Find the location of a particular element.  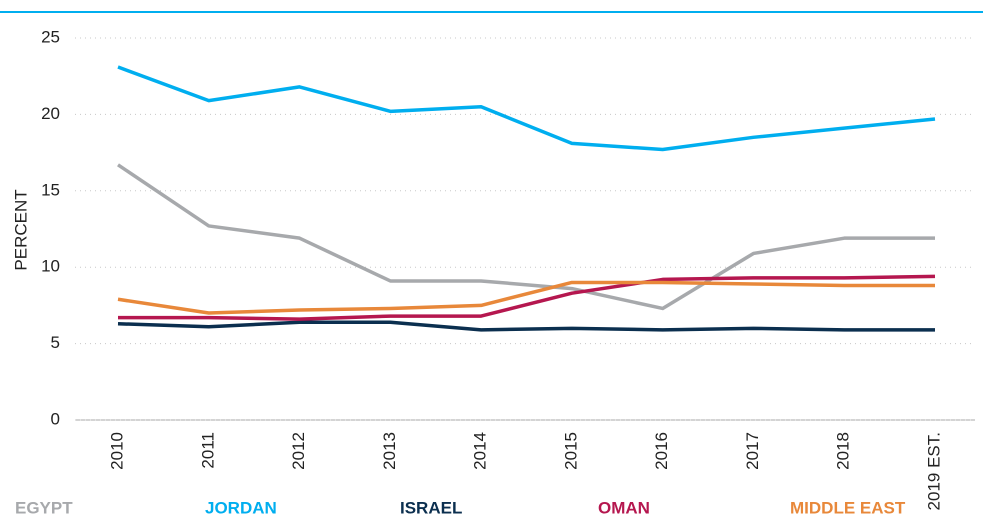

y-tick-label: 20 is located at coordinates (50, 113).